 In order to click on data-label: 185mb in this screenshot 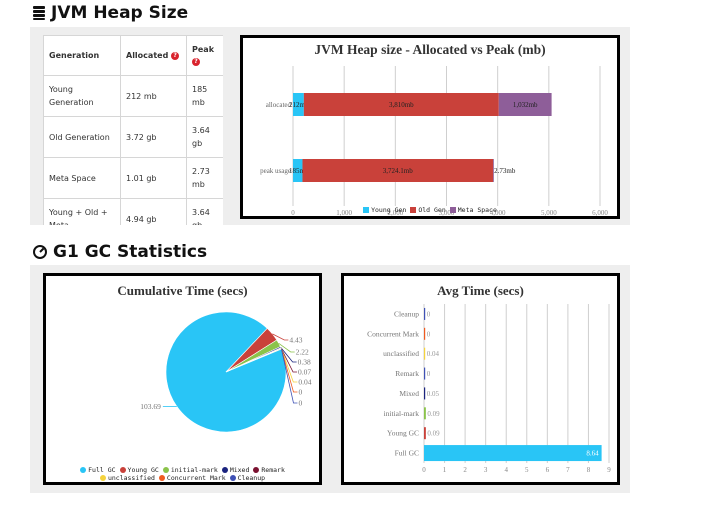, I will do `click(299, 171)`.